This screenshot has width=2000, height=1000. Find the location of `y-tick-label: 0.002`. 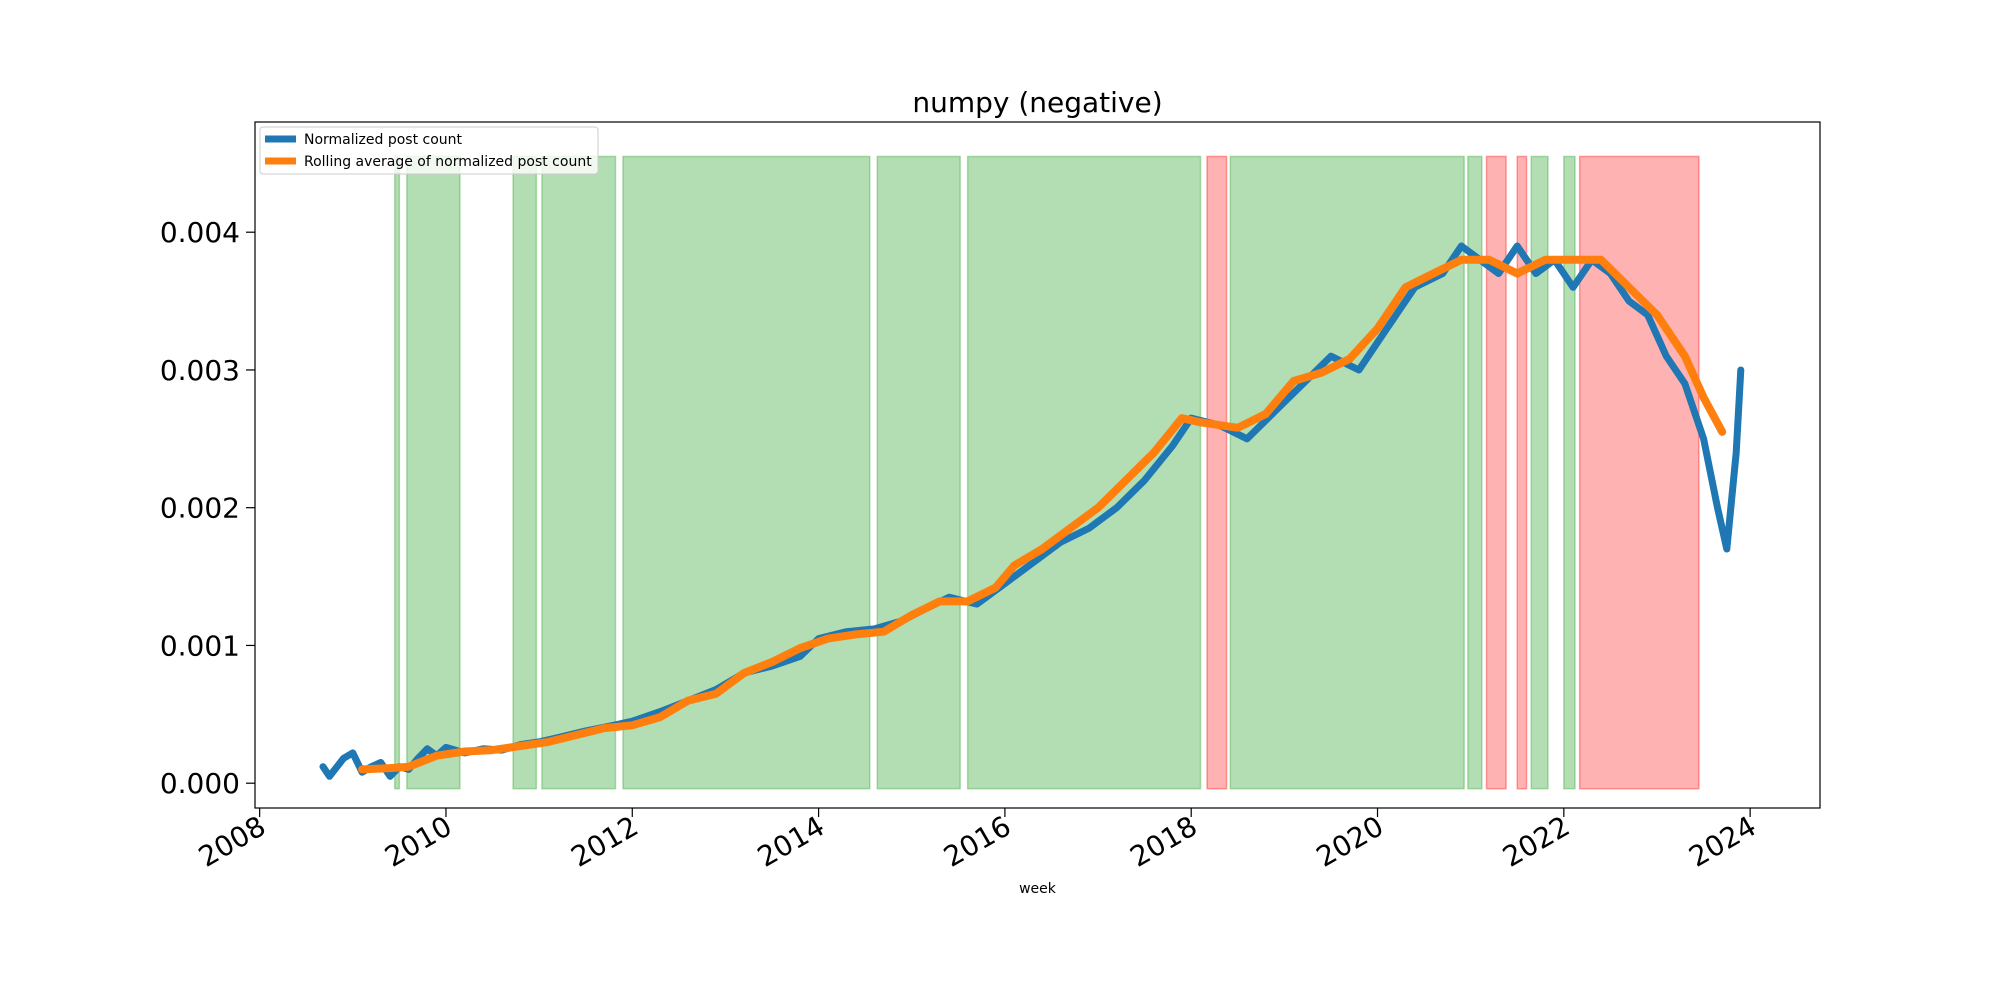

y-tick-label: 0.002 is located at coordinates (200, 508).